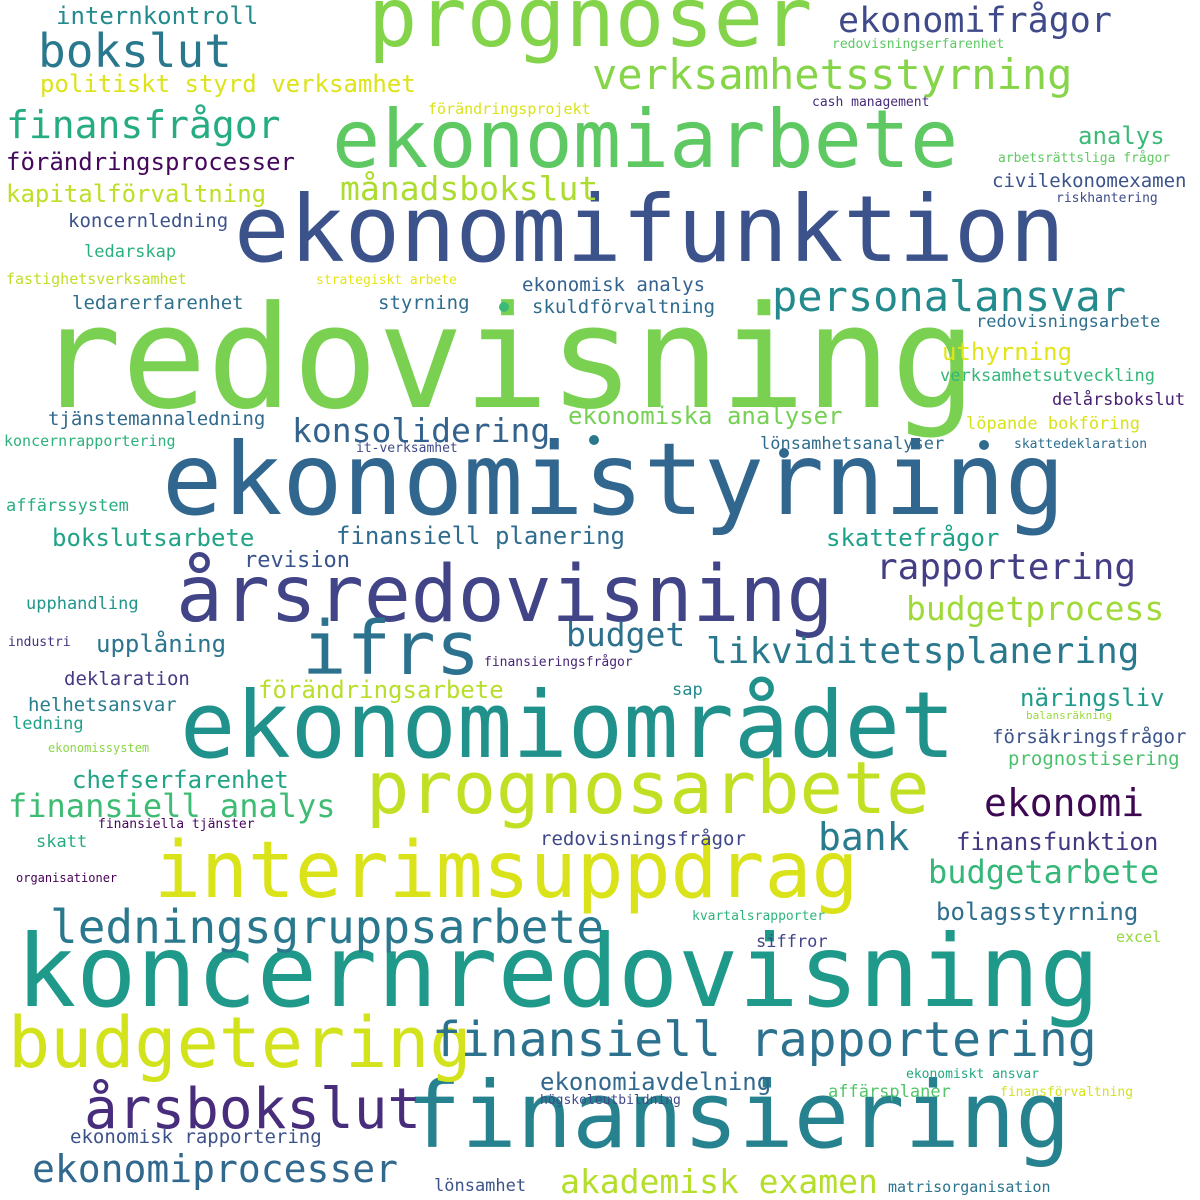 This screenshot has height=1200, width=1200. What do you see at coordinates (172, 806) in the screenshot?
I see `word-finansiell-analys: finansiell analys` at bounding box center [172, 806].